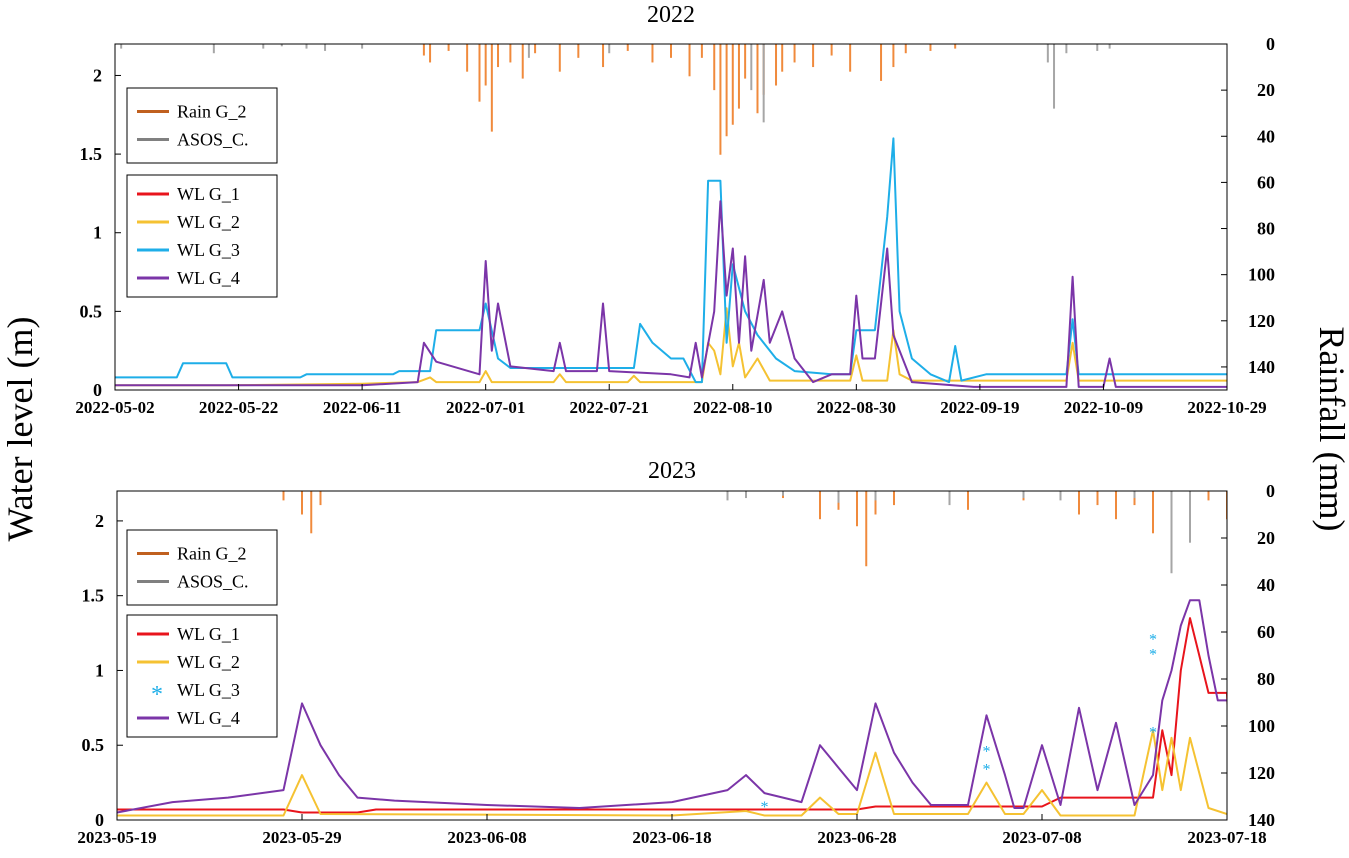  I want to click on x-tick-label: 2022-10-09, so click(1103, 407).